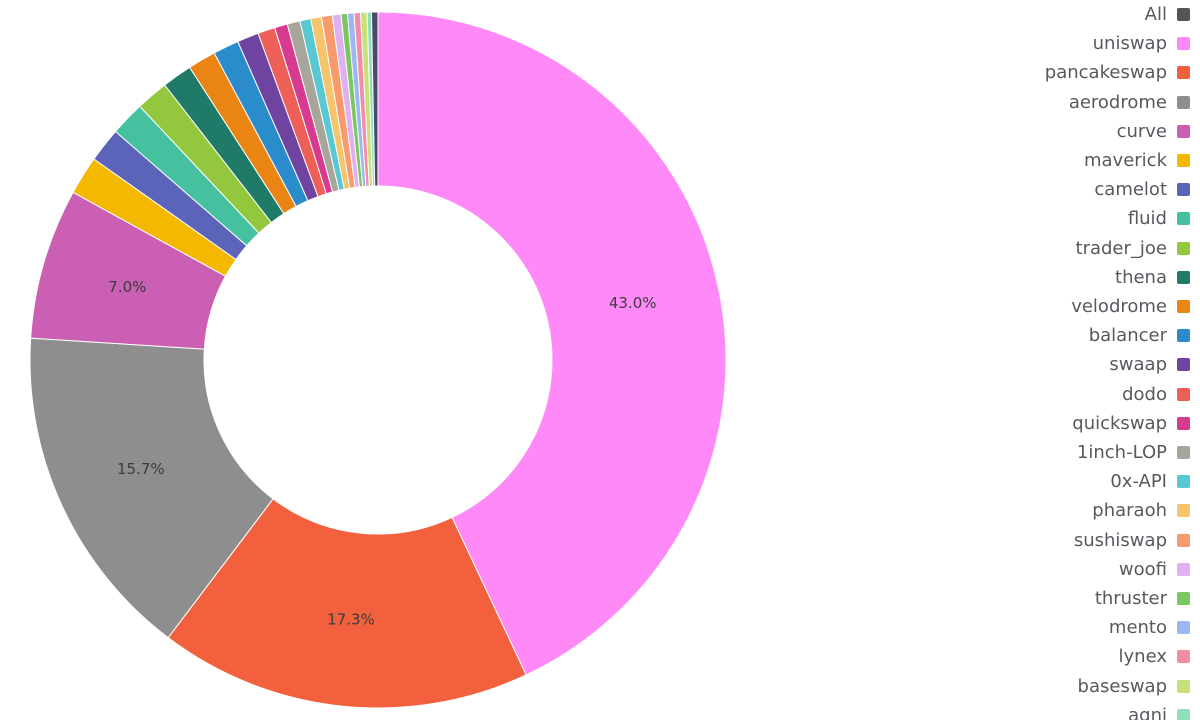 This screenshot has height=720, width=1200. What do you see at coordinates (1130, 190) in the screenshot?
I see `legend-label: camelot` at bounding box center [1130, 190].